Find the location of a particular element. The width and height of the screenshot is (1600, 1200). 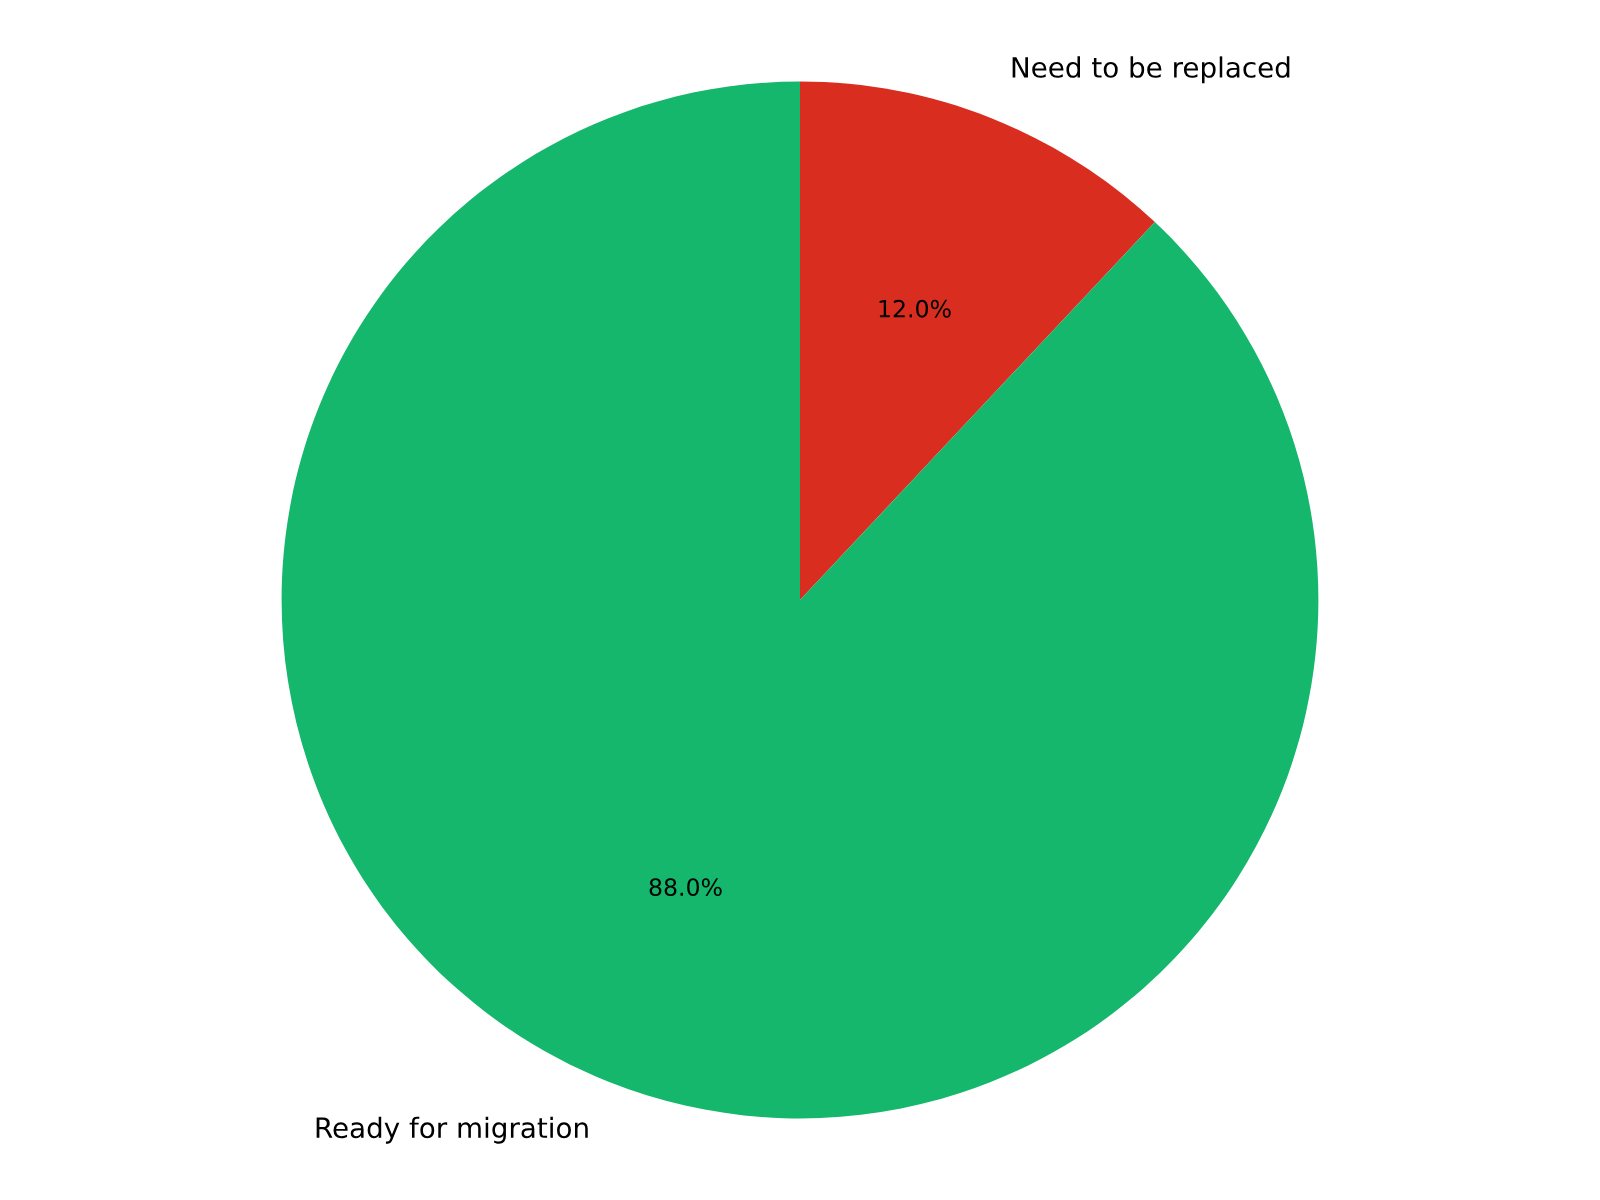

data-label: 88.0% is located at coordinates (685, 887).